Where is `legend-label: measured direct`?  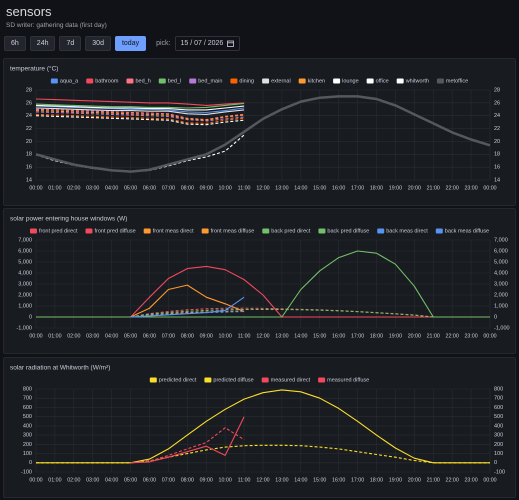
legend-label: measured direct is located at coordinates (291, 380).